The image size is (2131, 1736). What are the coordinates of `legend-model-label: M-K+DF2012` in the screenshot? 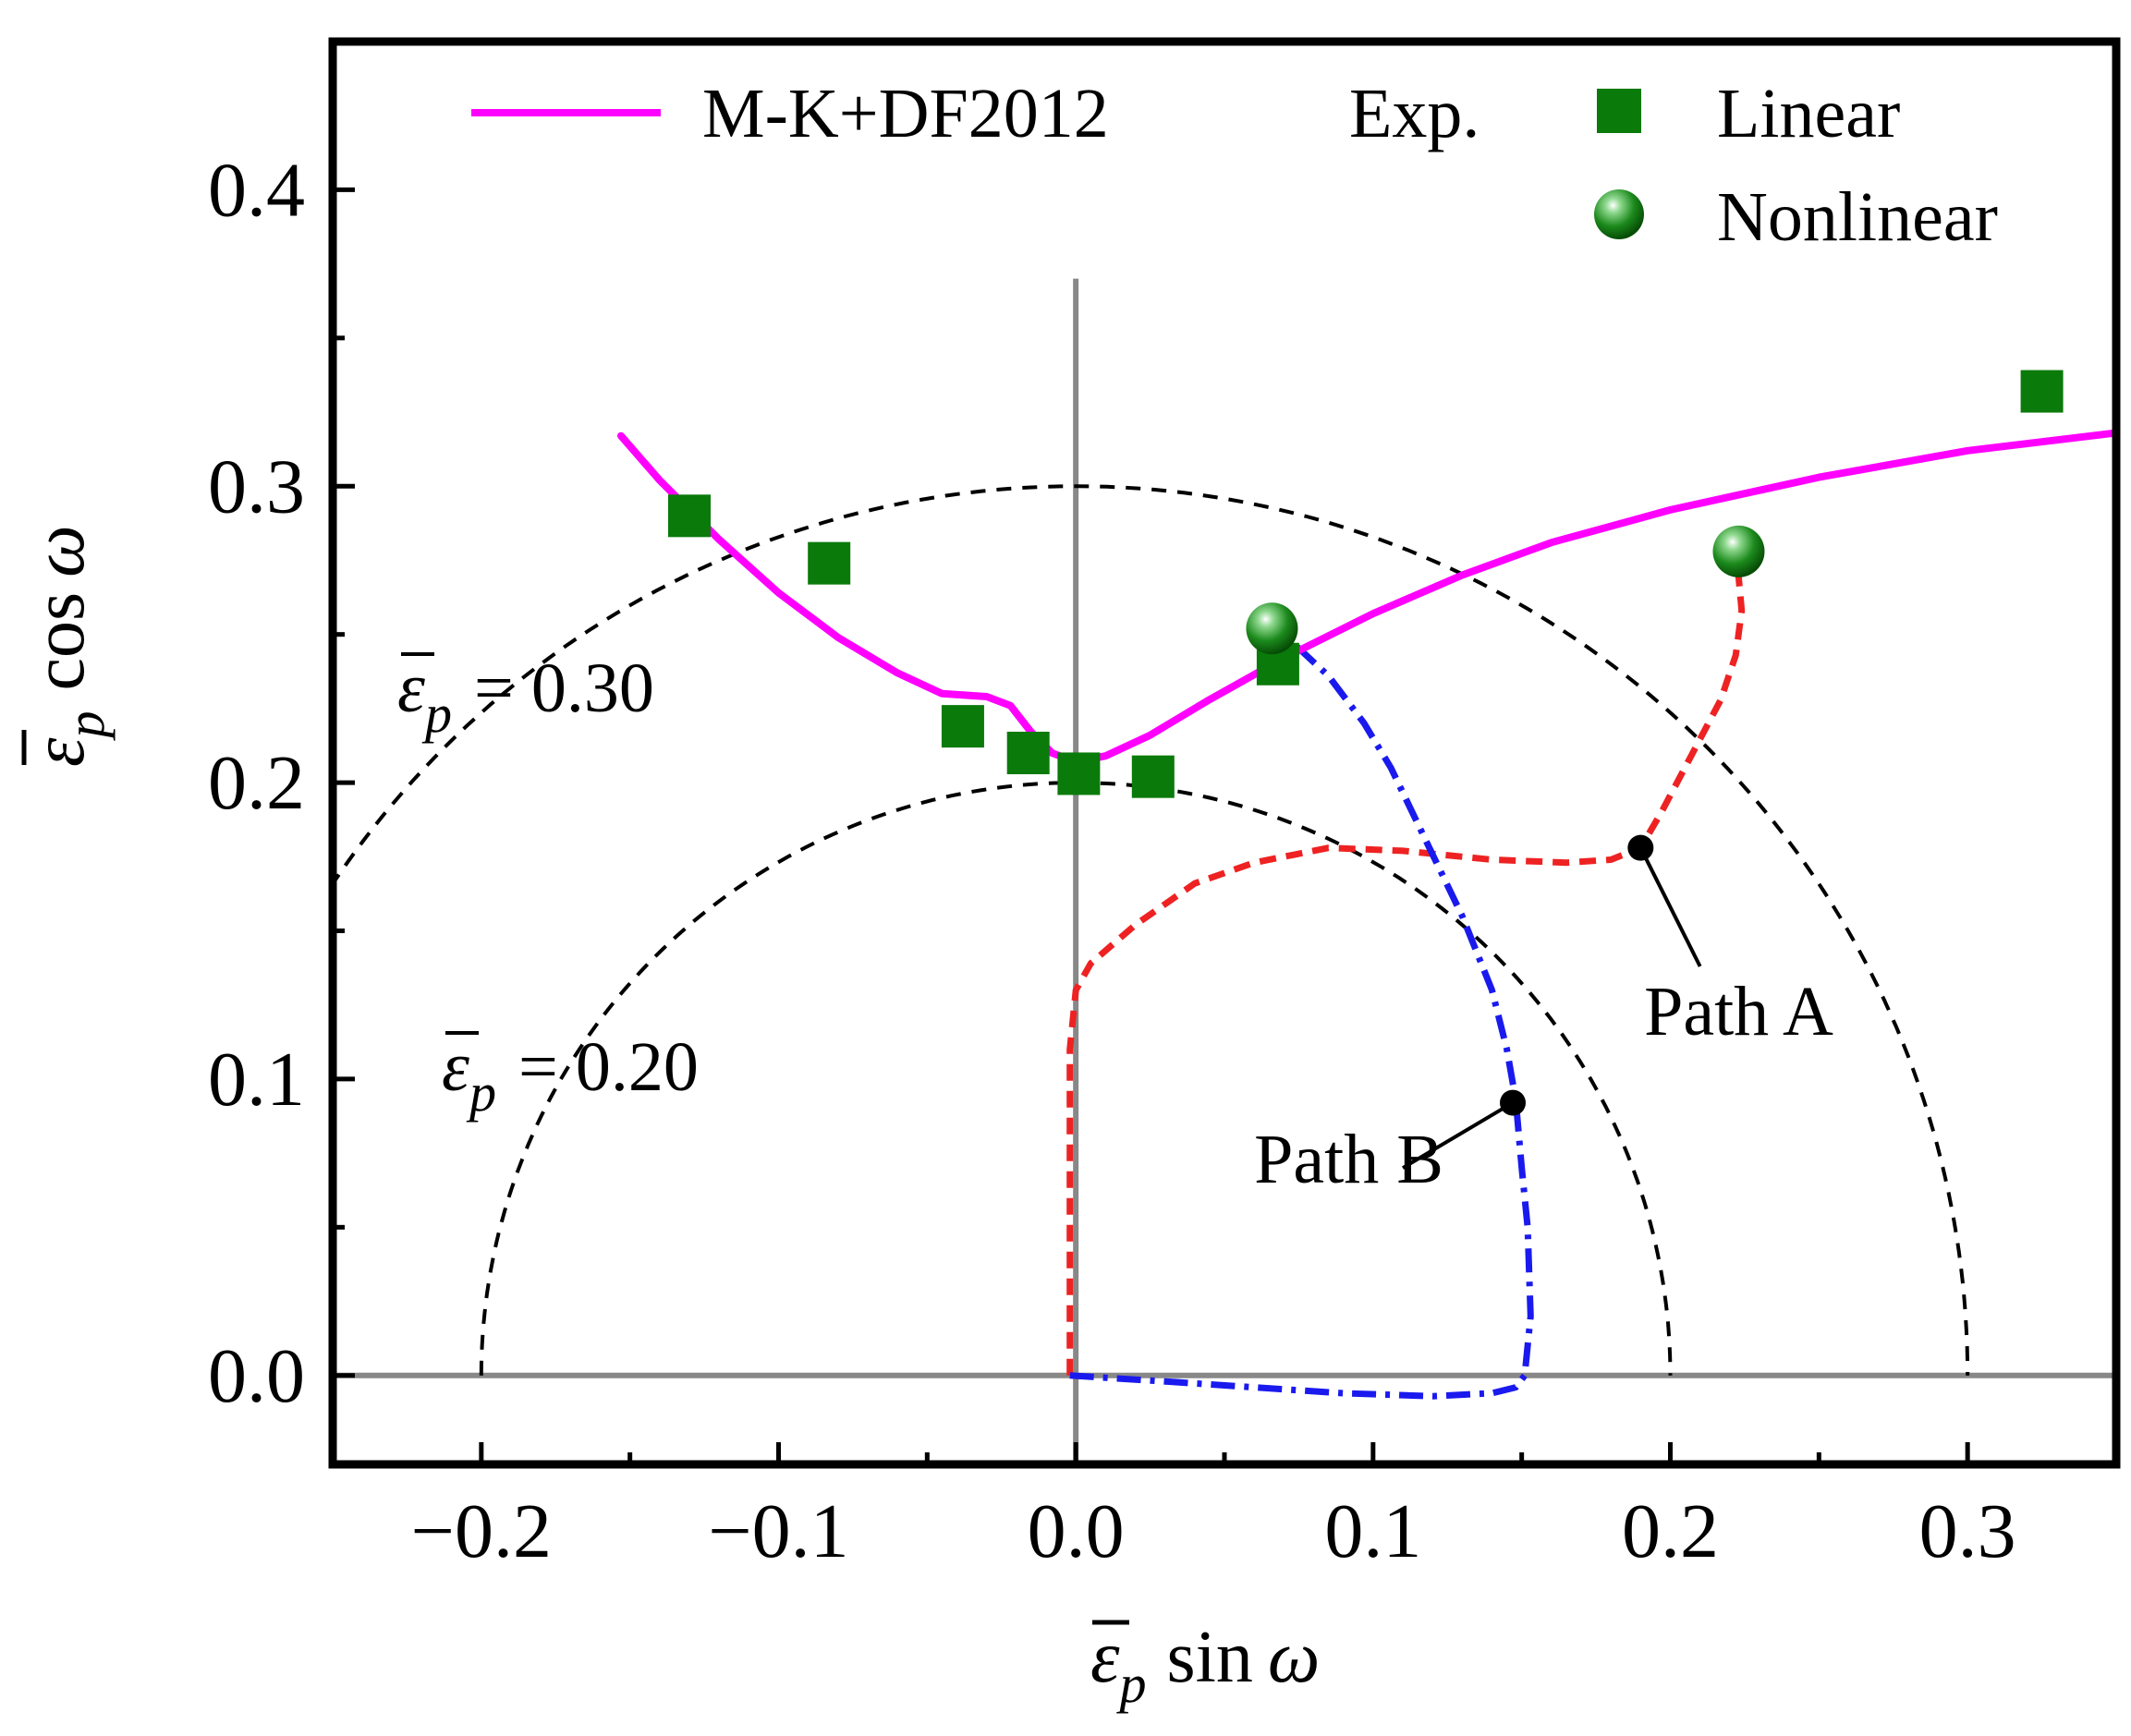 It's located at (905, 114).